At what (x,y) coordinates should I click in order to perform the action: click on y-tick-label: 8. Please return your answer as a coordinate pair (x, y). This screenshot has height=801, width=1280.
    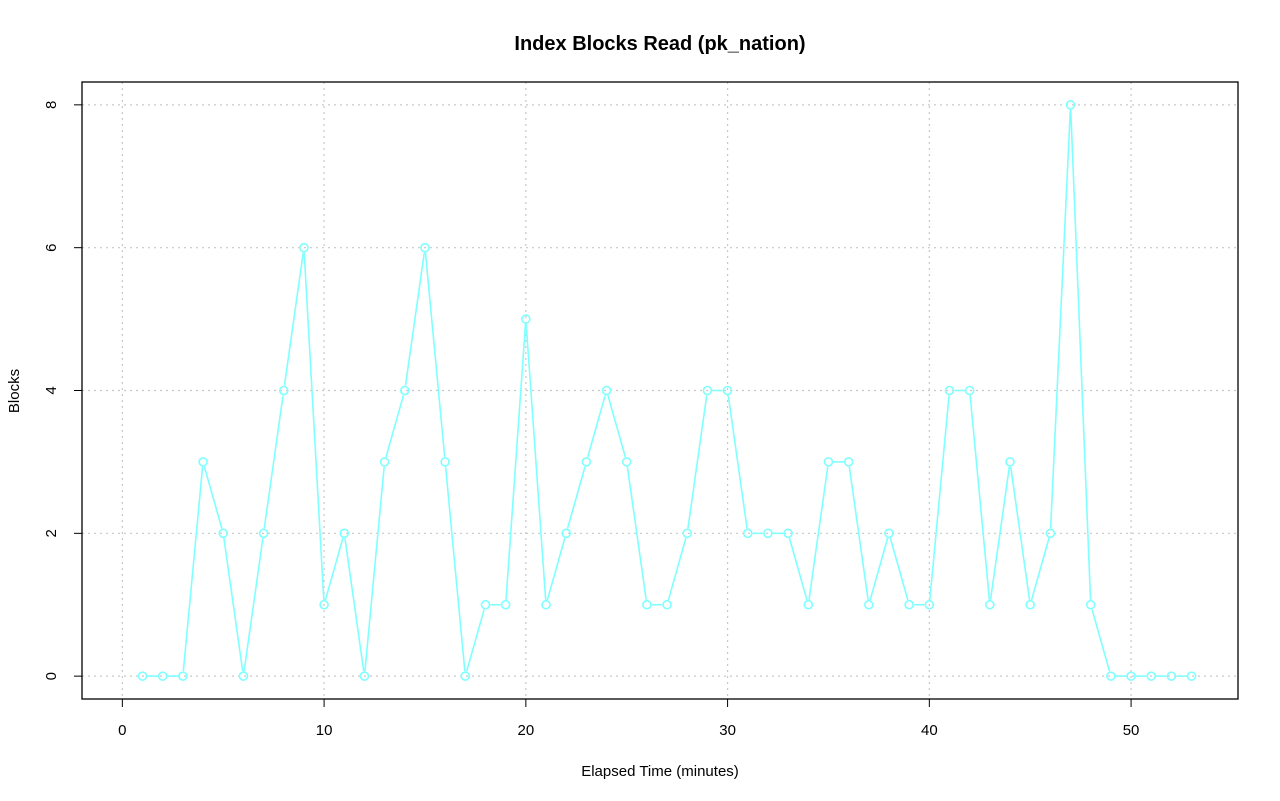
    Looking at the image, I should click on (51, 105).